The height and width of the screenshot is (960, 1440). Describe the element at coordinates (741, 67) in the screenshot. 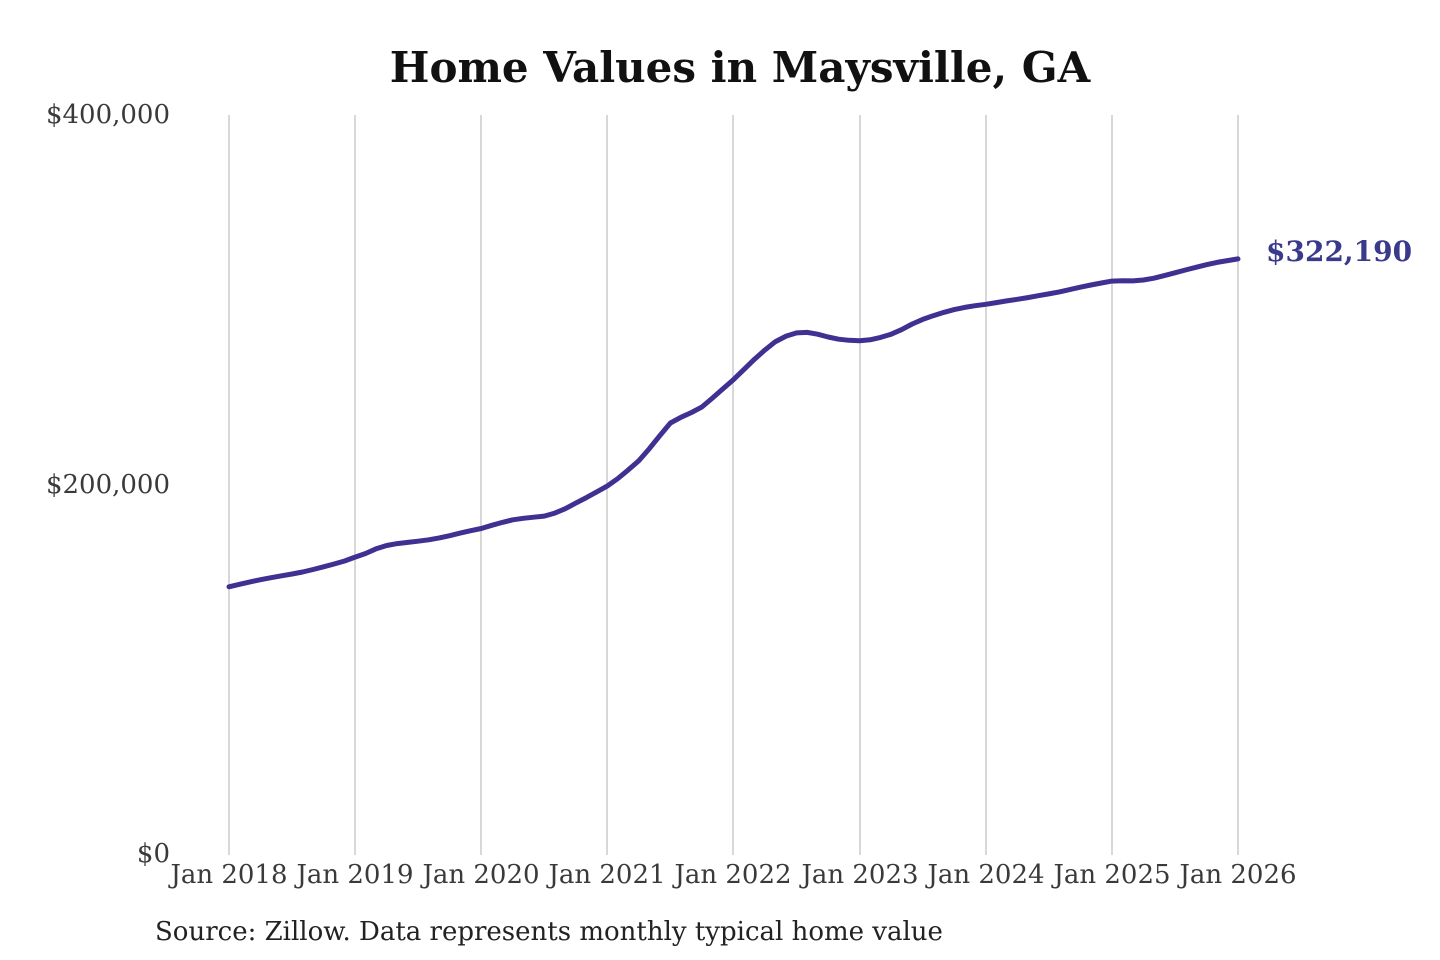

I see `chart-title: Home Values in Maysville, GA` at that location.